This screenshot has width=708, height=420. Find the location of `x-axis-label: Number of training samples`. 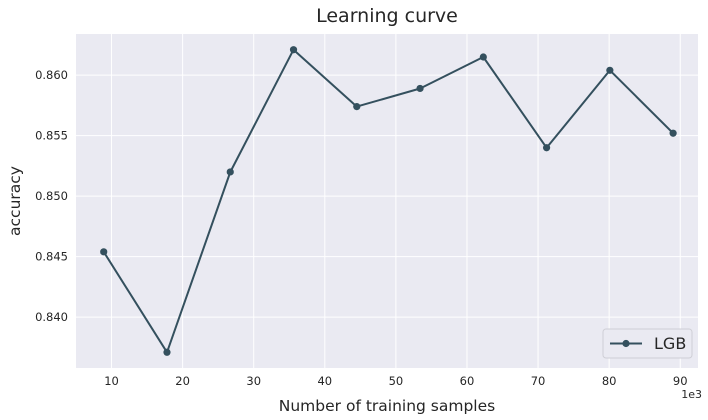

x-axis-label: Number of training samples is located at coordinates (387, 406).